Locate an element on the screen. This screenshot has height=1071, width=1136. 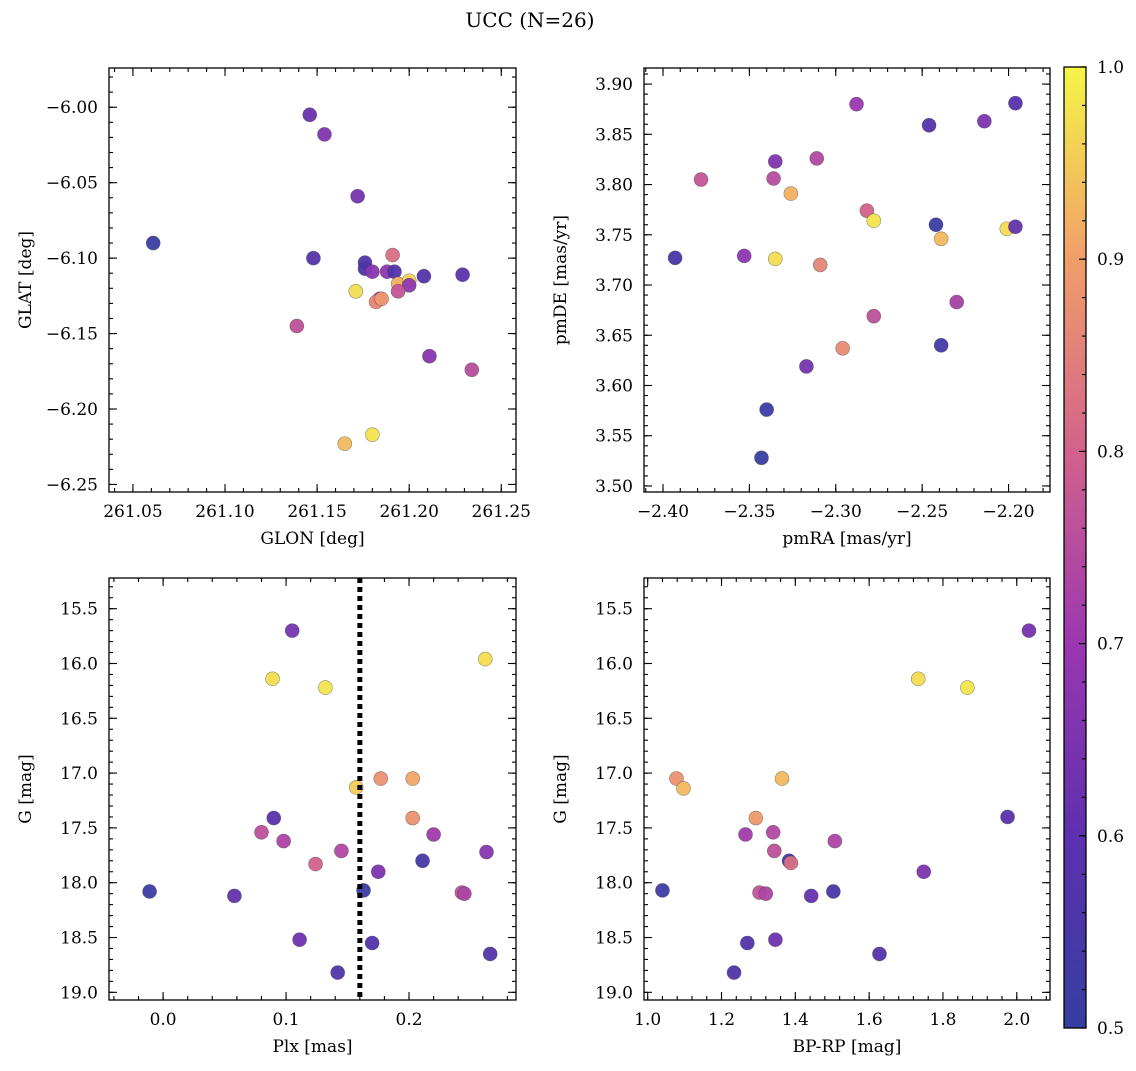
x-tick-label: 1.4 is located at coordinates (795, 1020).